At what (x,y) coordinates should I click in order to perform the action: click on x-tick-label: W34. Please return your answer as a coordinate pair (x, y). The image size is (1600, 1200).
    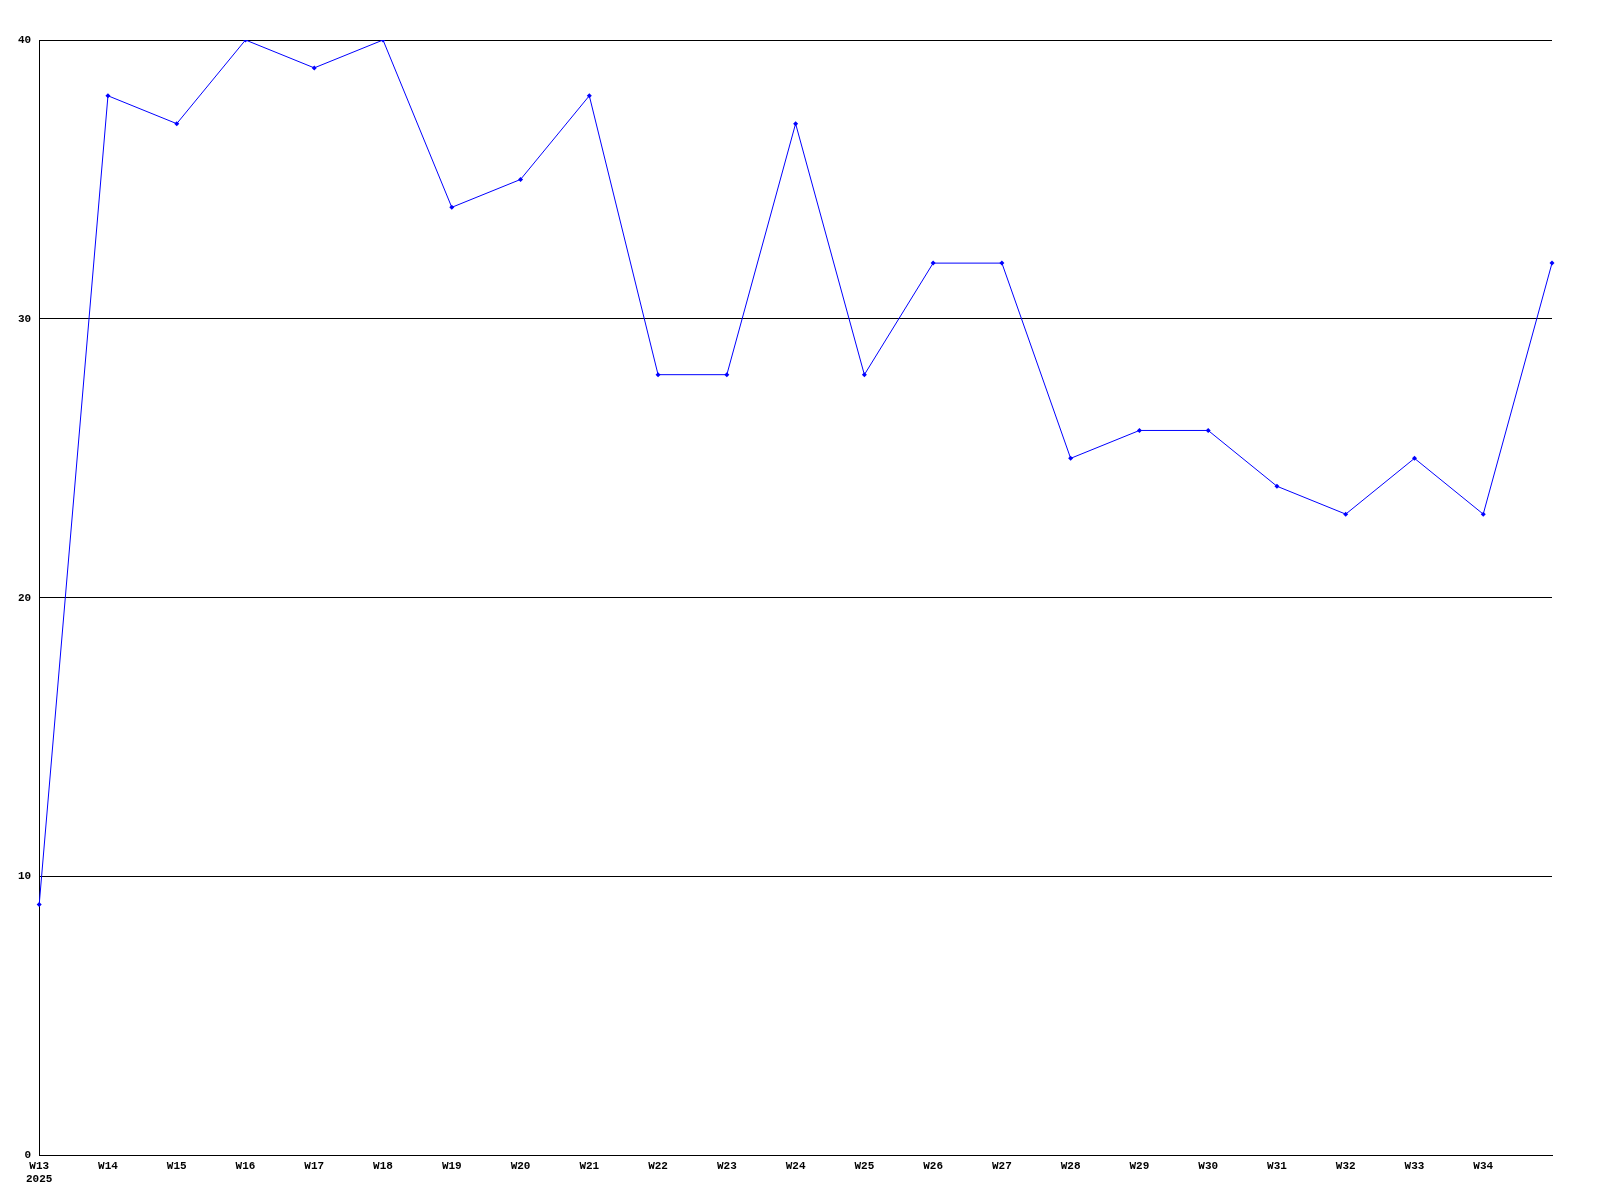
    Looking at the image, I should click on (1483, 1165).